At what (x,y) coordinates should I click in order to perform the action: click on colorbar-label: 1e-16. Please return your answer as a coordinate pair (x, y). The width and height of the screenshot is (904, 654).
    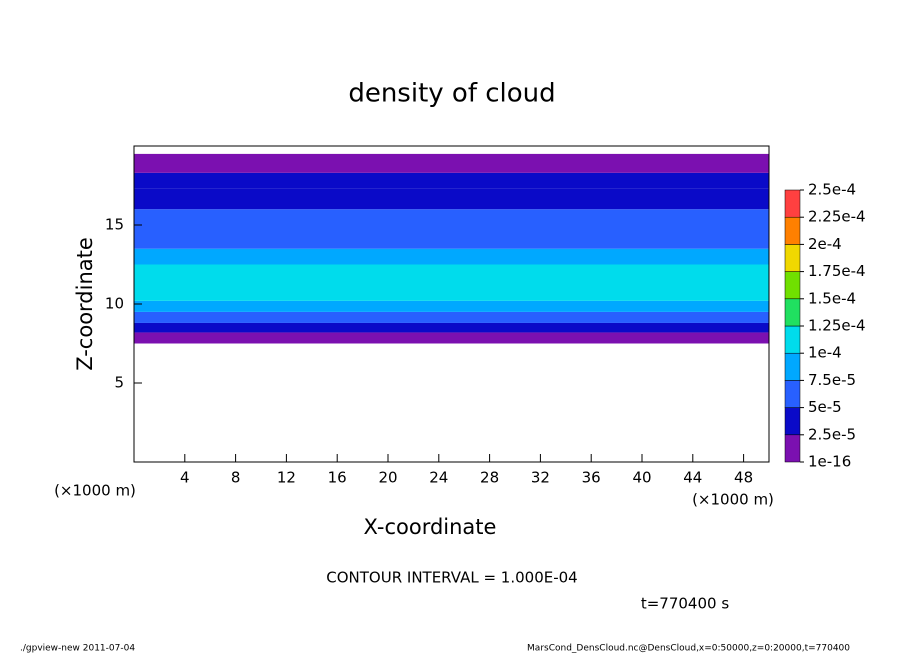
    Looking at the image, I should click on (829, 462).